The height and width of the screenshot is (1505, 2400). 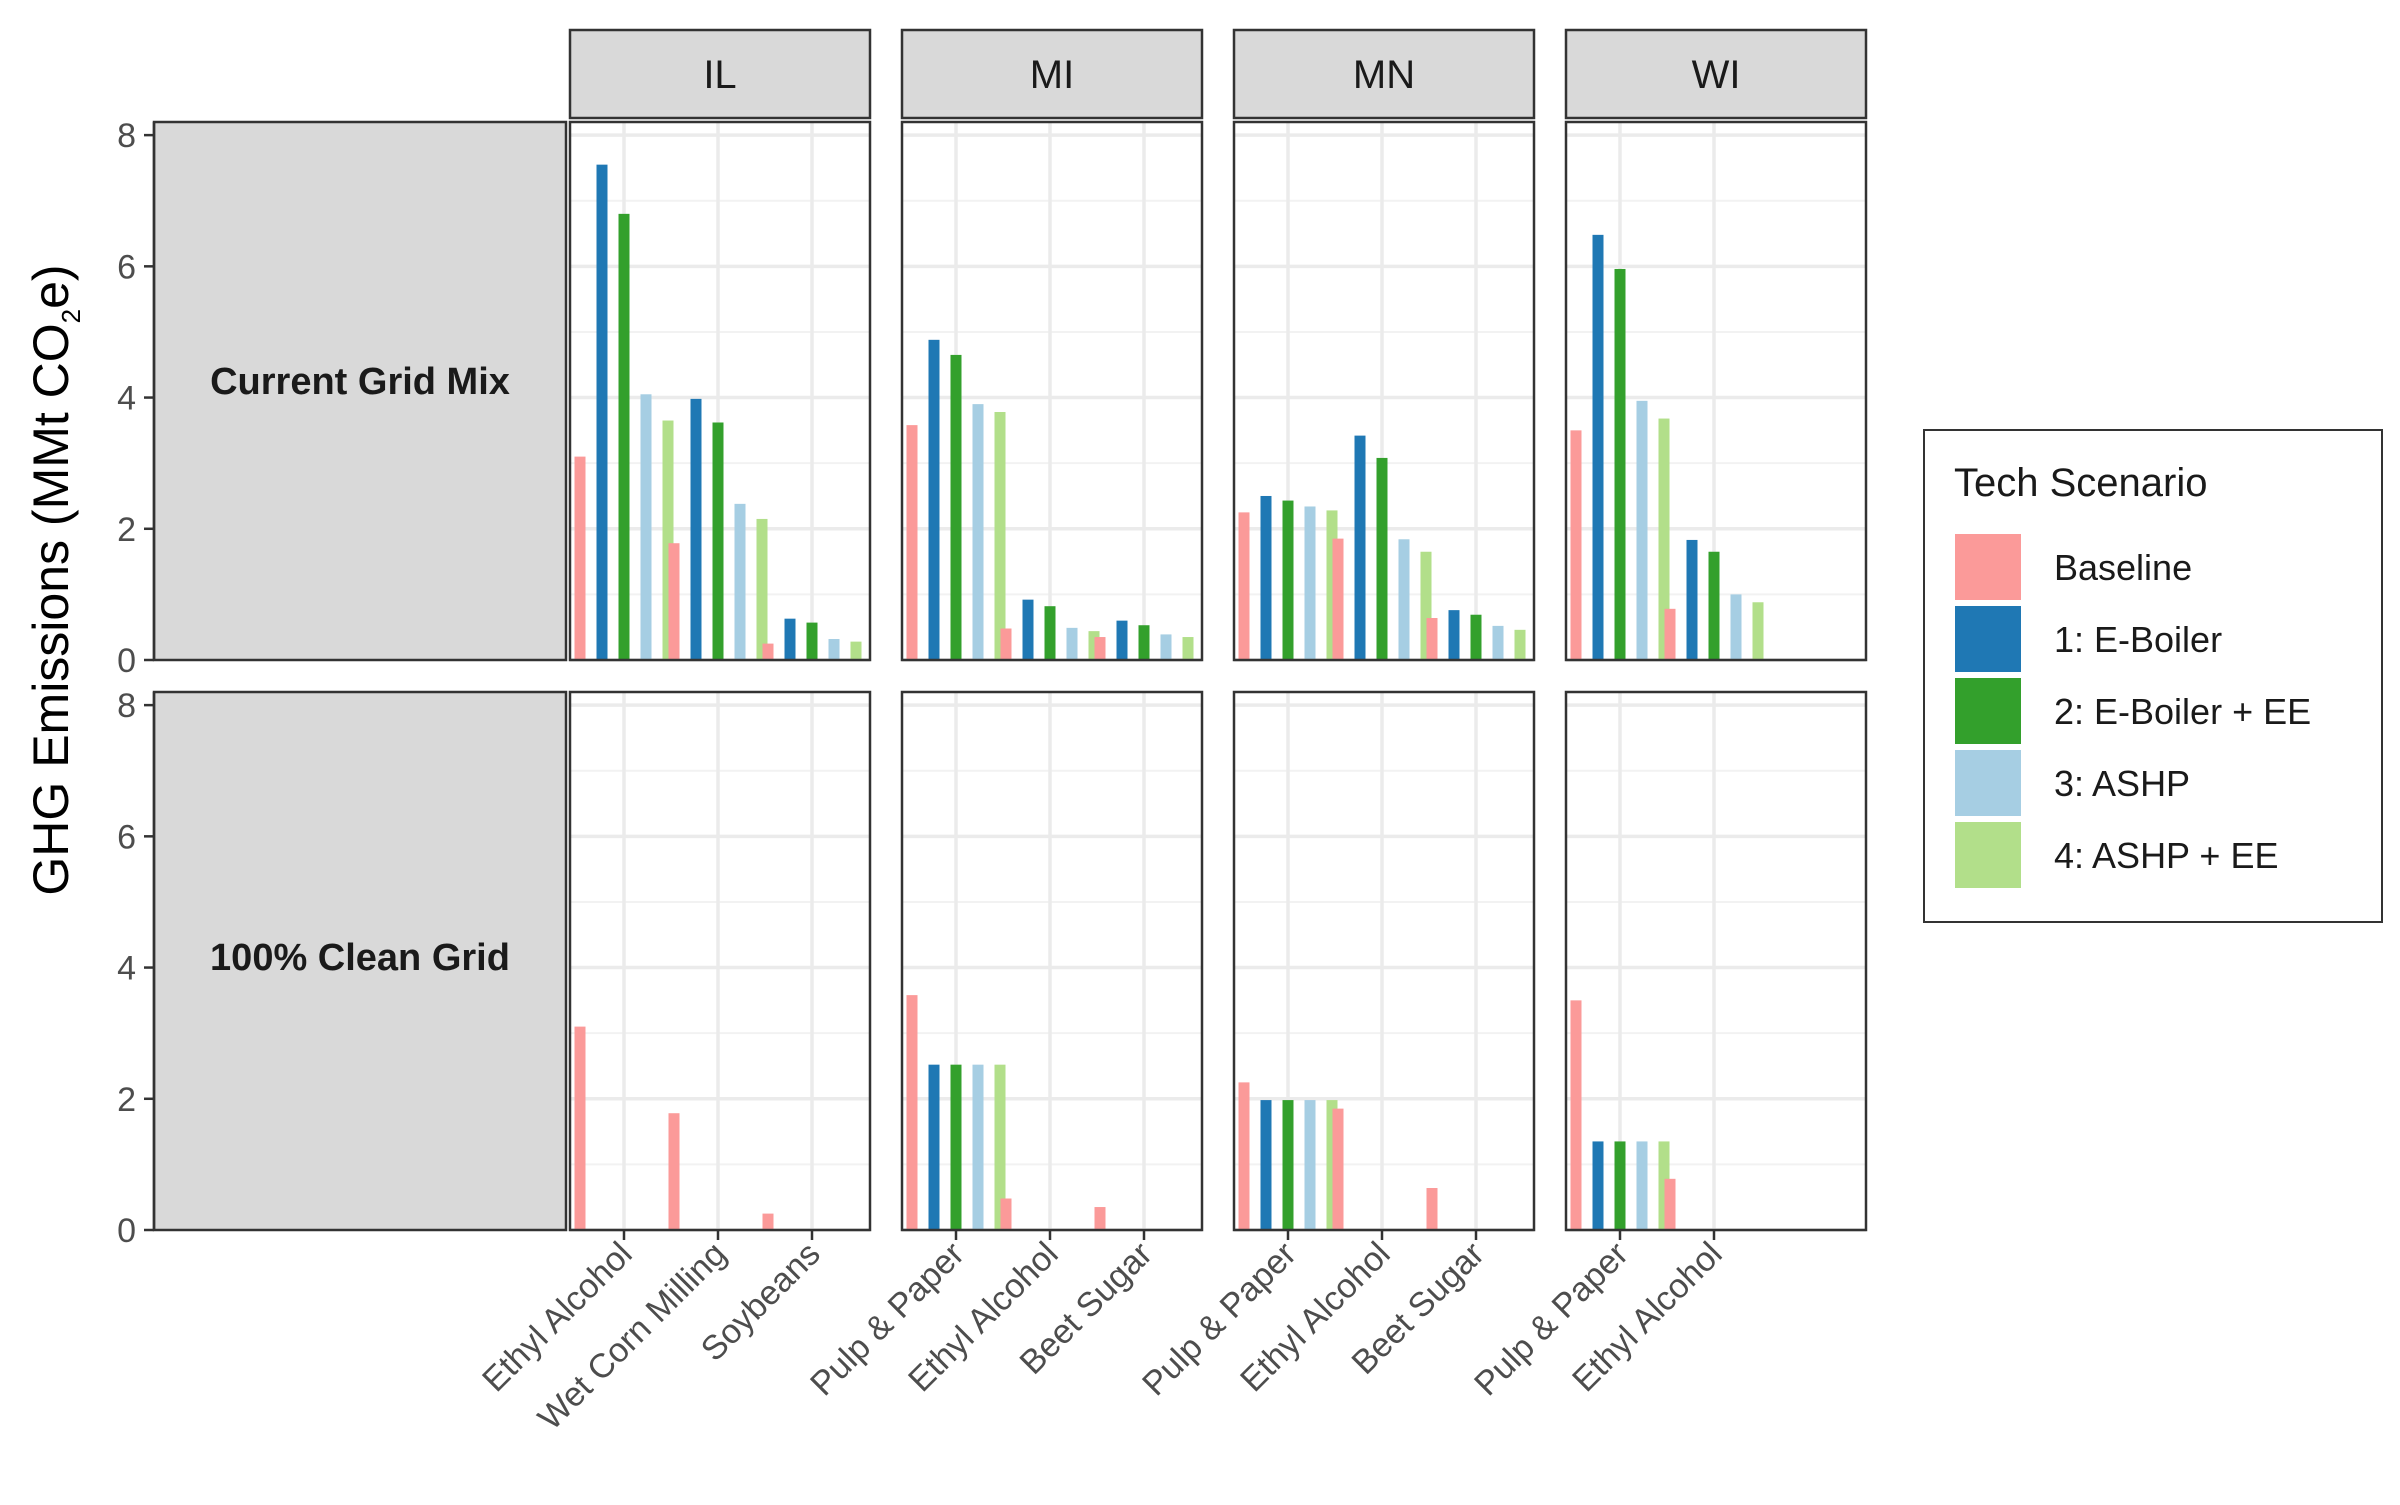 What do you see at coordinates (790, 639) in the screenshot?
I see `bar-il-2-s1` at bounding box center [790, 639].